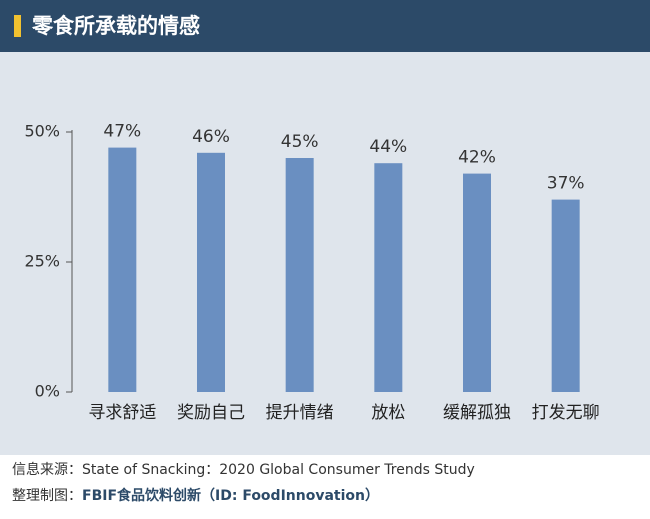 This screenshot has width=650, height=519. I want to click on x-tick-label: 放松, so click(388, 413).